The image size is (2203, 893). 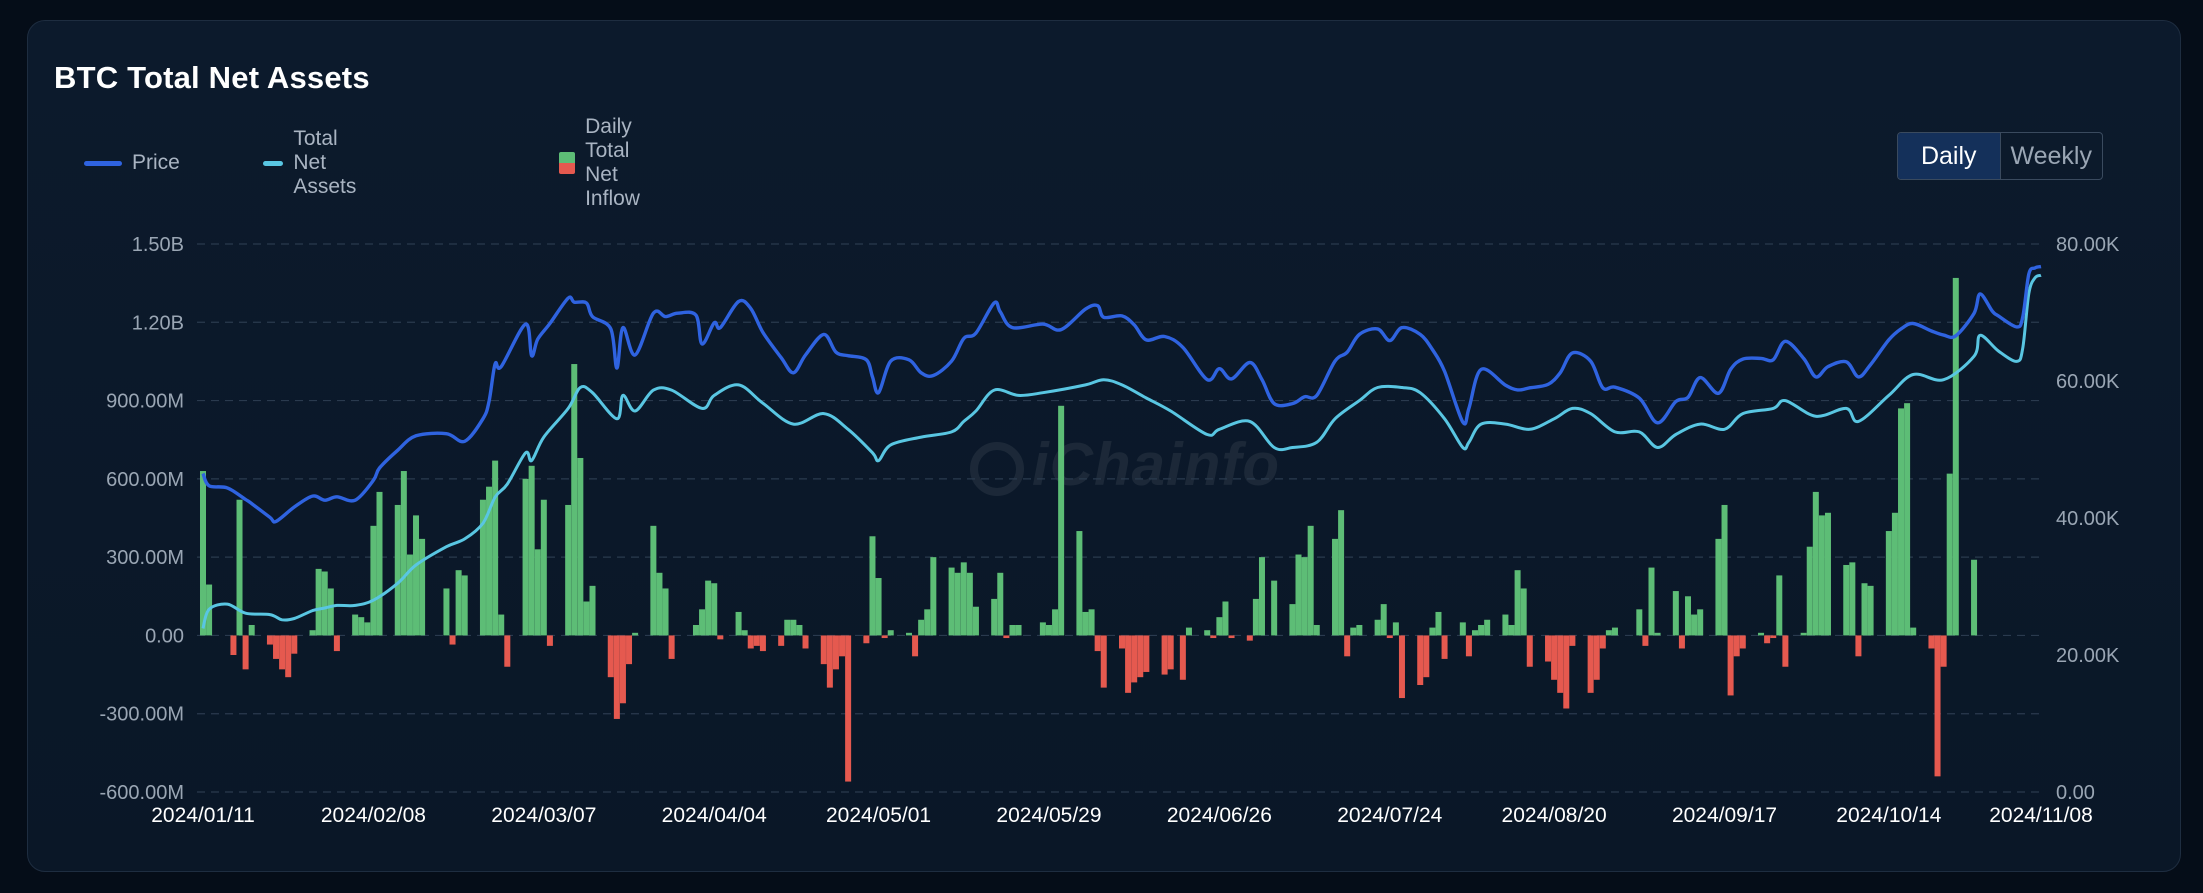 What do you see at coordinates (2088, 656) in the screenshot?
I see `y-right-tick-label: 20.00K` at bounding box center [2088, 656].